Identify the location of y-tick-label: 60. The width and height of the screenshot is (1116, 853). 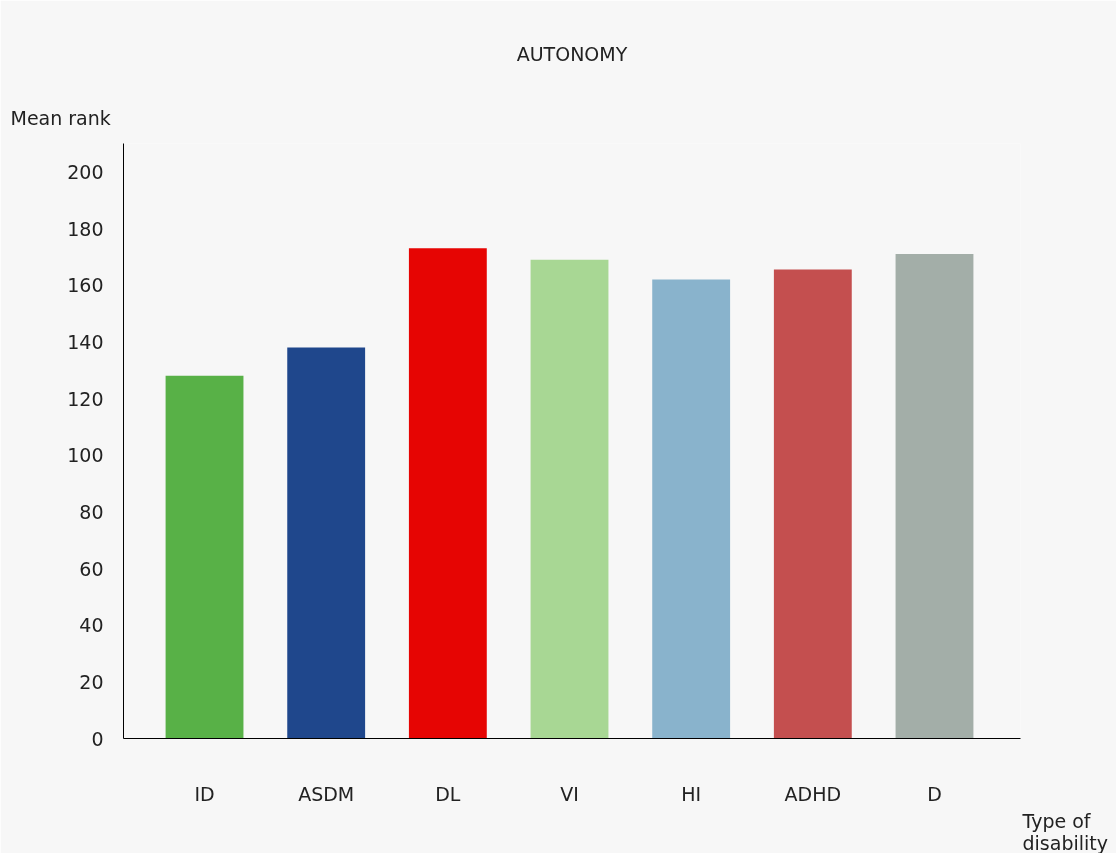
(91, 568).